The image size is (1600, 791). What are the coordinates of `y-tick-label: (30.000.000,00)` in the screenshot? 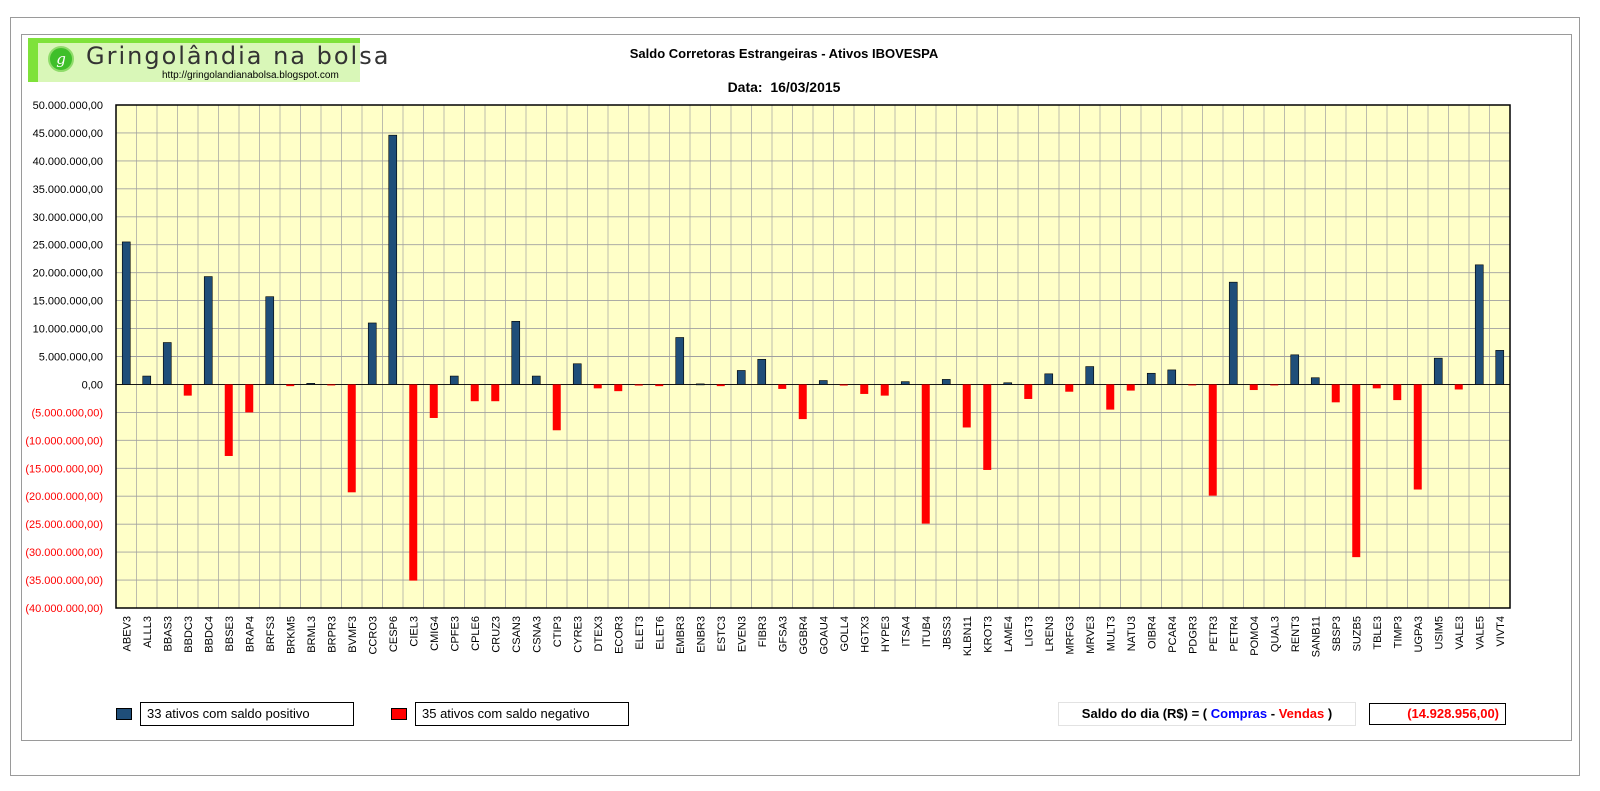 It's located at (64, 553).